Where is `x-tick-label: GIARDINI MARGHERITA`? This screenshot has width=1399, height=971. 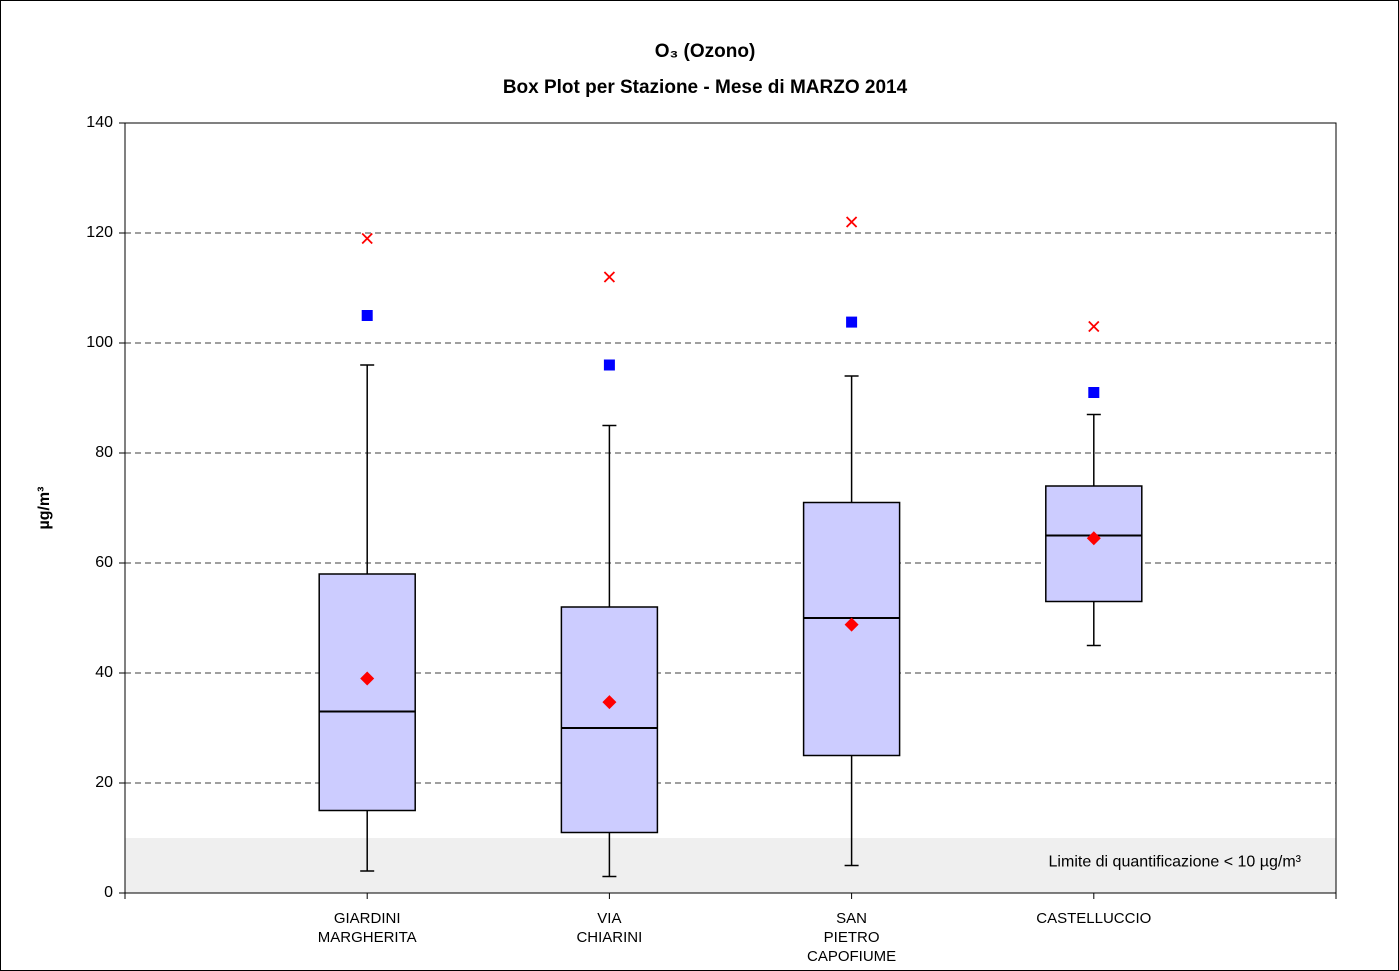 x-tick-label: GIARDINI MARGHERITA is located at coordinates (367, 928).